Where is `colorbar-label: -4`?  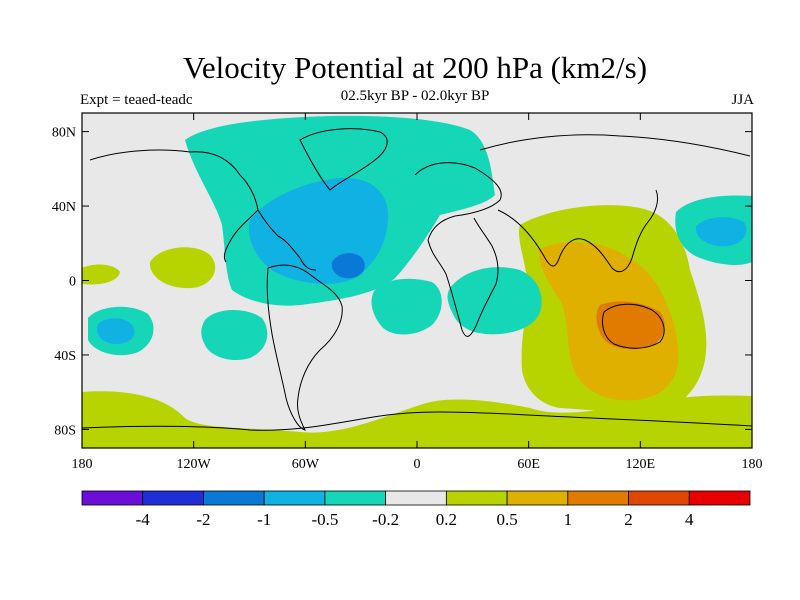
colorbar-label: -4 is located at coordinates (143, 519).